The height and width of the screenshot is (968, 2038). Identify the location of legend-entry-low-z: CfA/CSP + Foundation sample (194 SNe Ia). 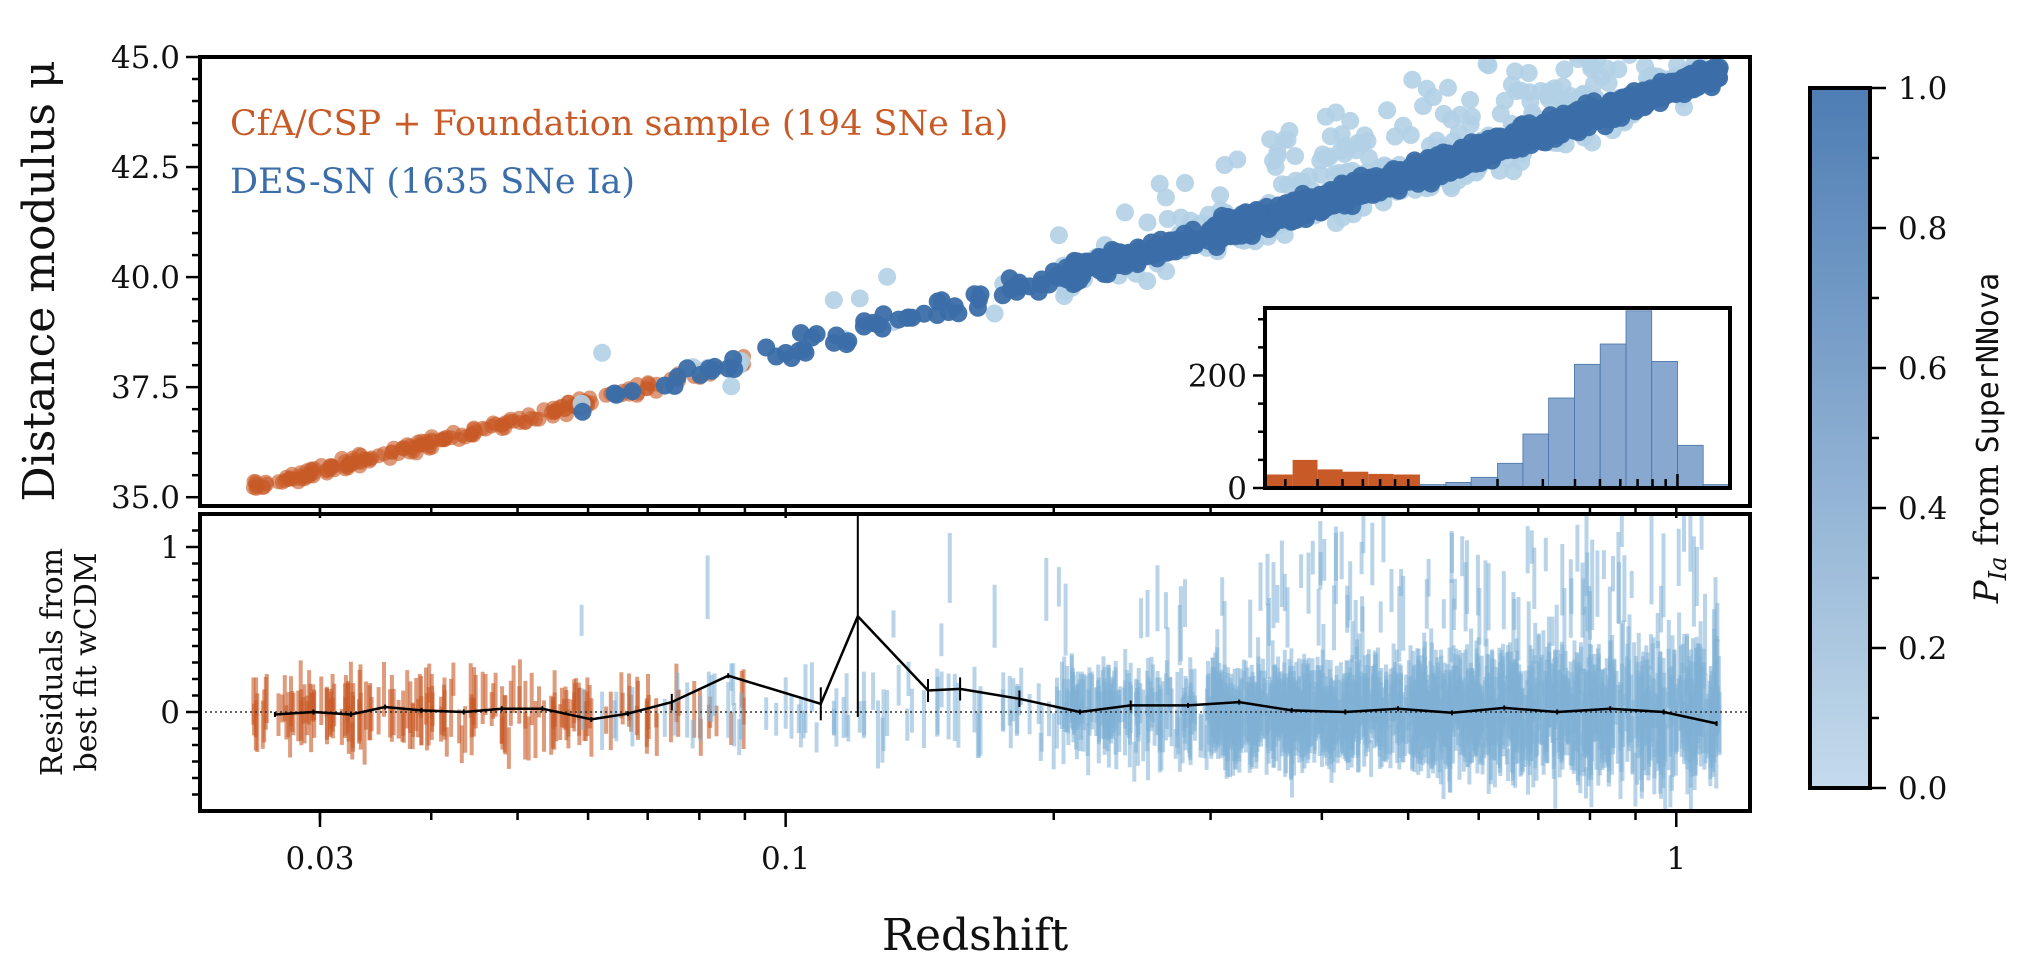
(619, 124).